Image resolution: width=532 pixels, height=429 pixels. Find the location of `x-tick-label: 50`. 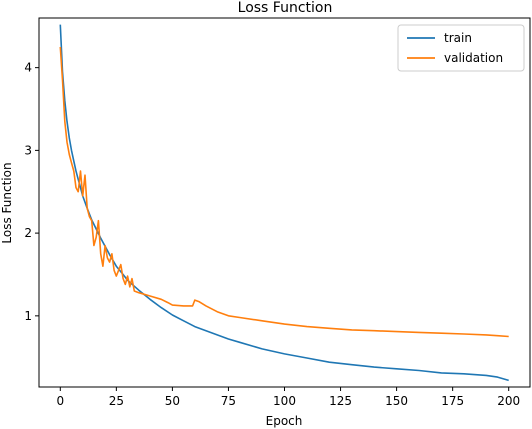

x-tick-label: 50 is located at coordinates (172, 401).